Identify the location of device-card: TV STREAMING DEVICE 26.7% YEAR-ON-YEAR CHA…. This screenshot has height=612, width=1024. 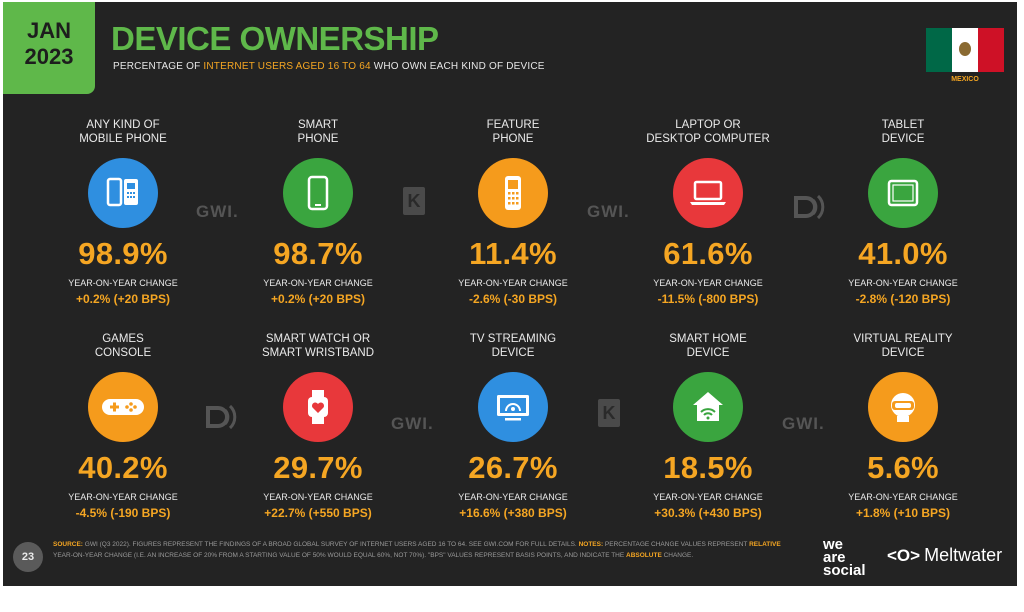
(513, 424).